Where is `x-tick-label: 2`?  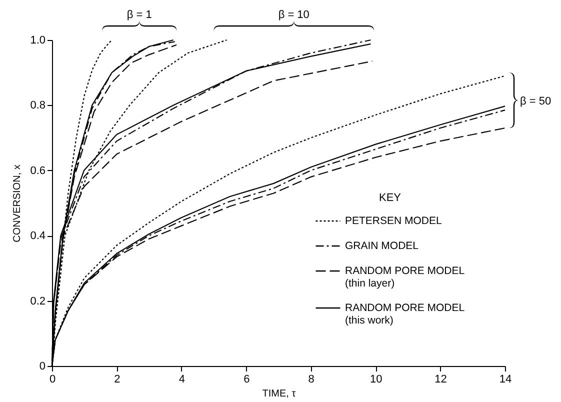 x-tick-label: 2 is located at coordinates (117, 380).